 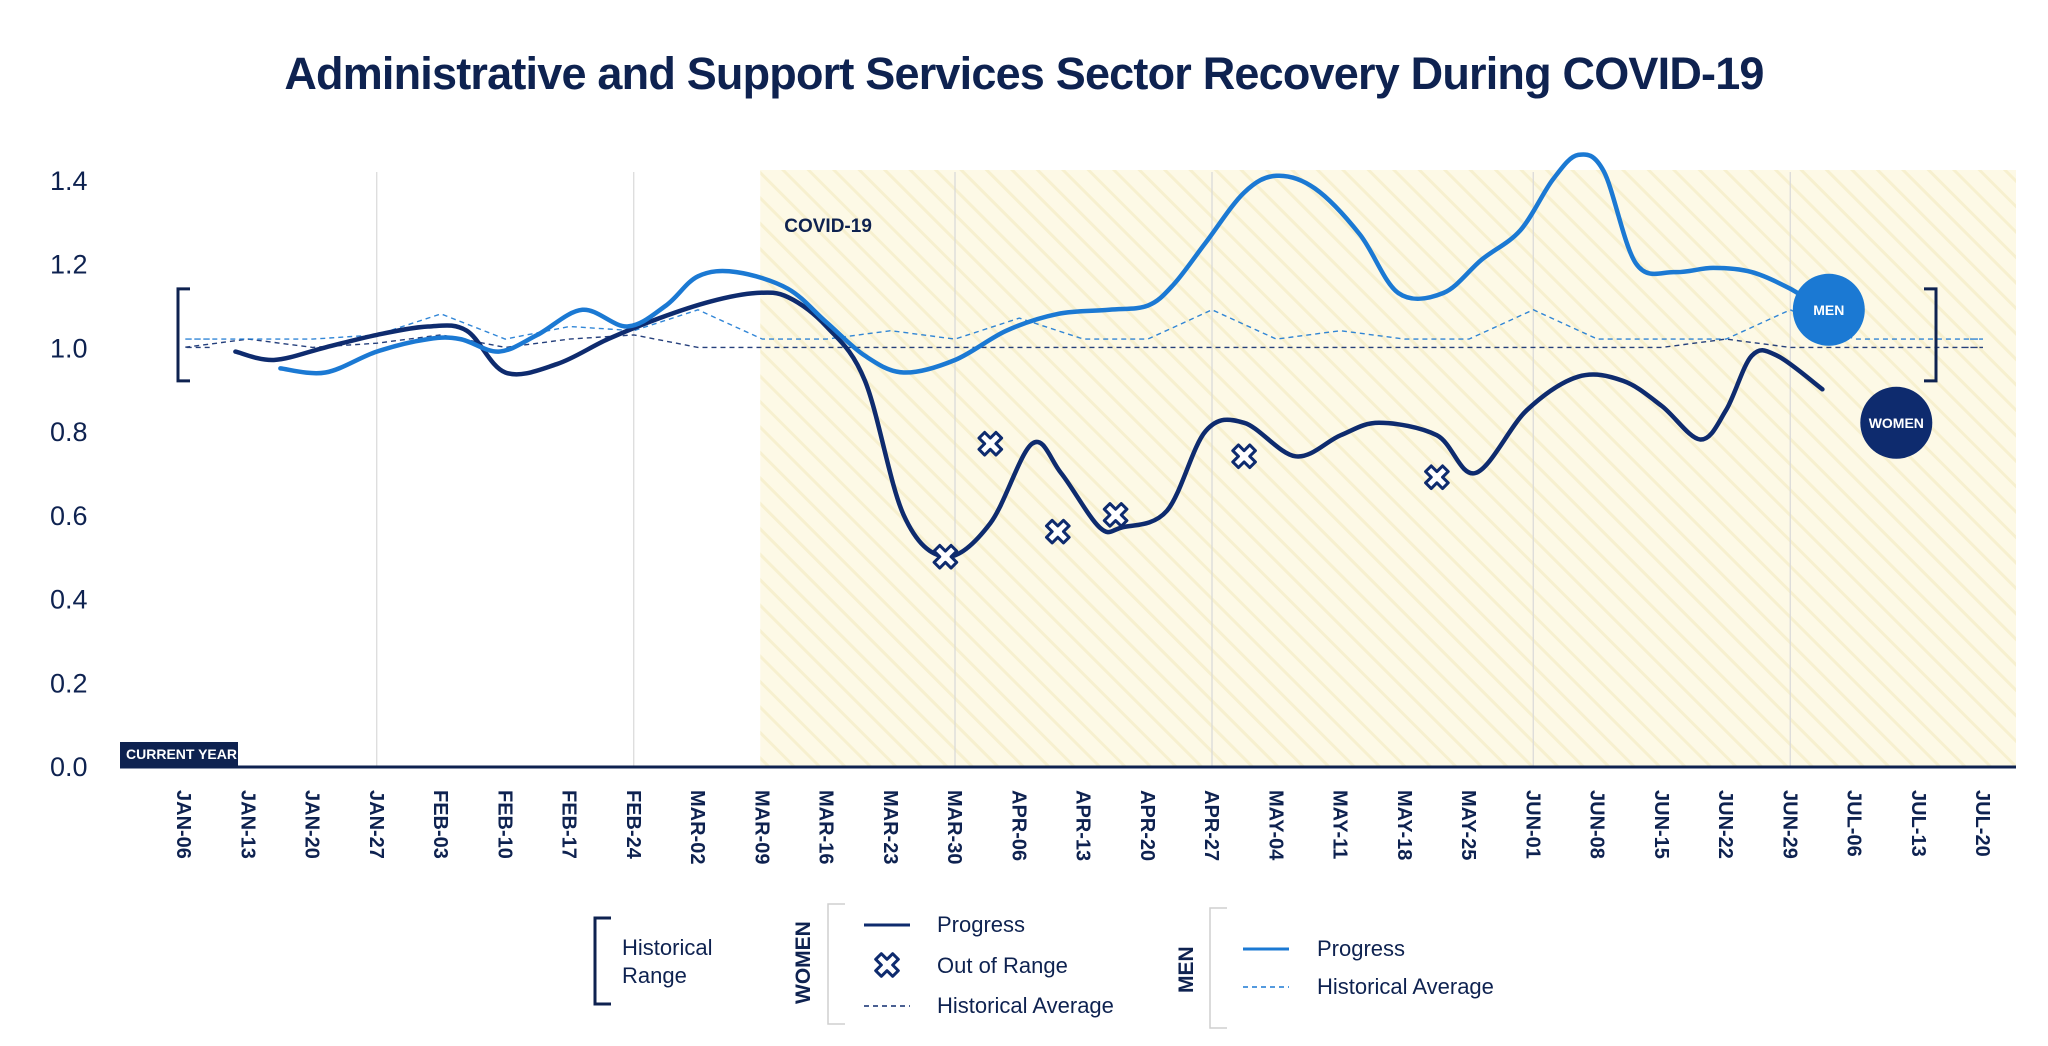 What do you see at coordinates (828, 226) in the screenshot?
I see `covid-label: COVID-19` at bounding box center [828, 226].